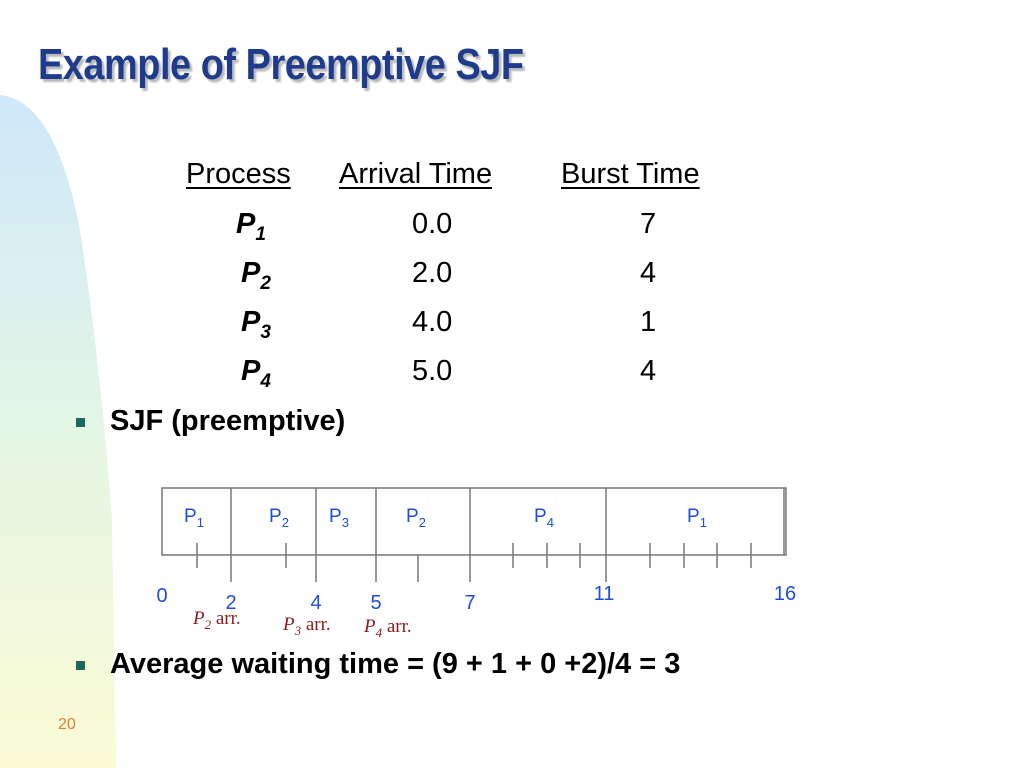 Image resolution: width=1024 pixels, height=768 pixels. Describe the element at coordinates (217, 620) in the screenshot. I see `arrival-annotation-p2: P2 arr.` at that location.